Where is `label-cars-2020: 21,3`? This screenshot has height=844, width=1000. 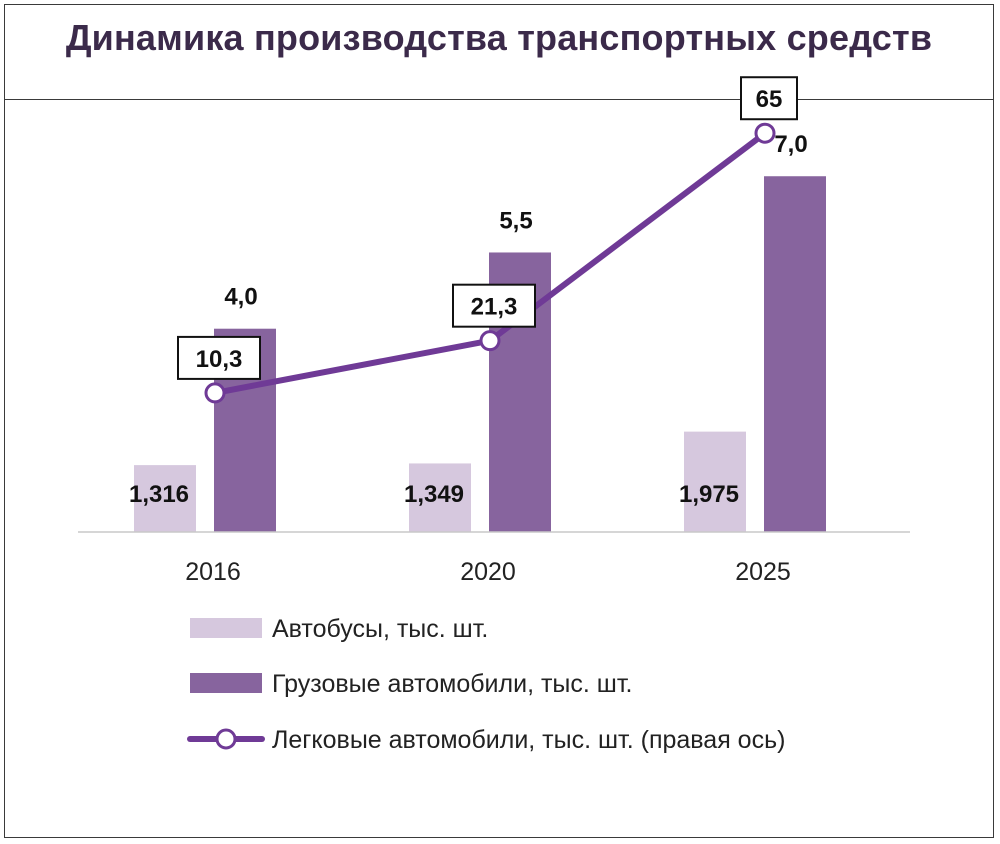 label-cars-2020: 21,3 is located at coordinates (494, 307).